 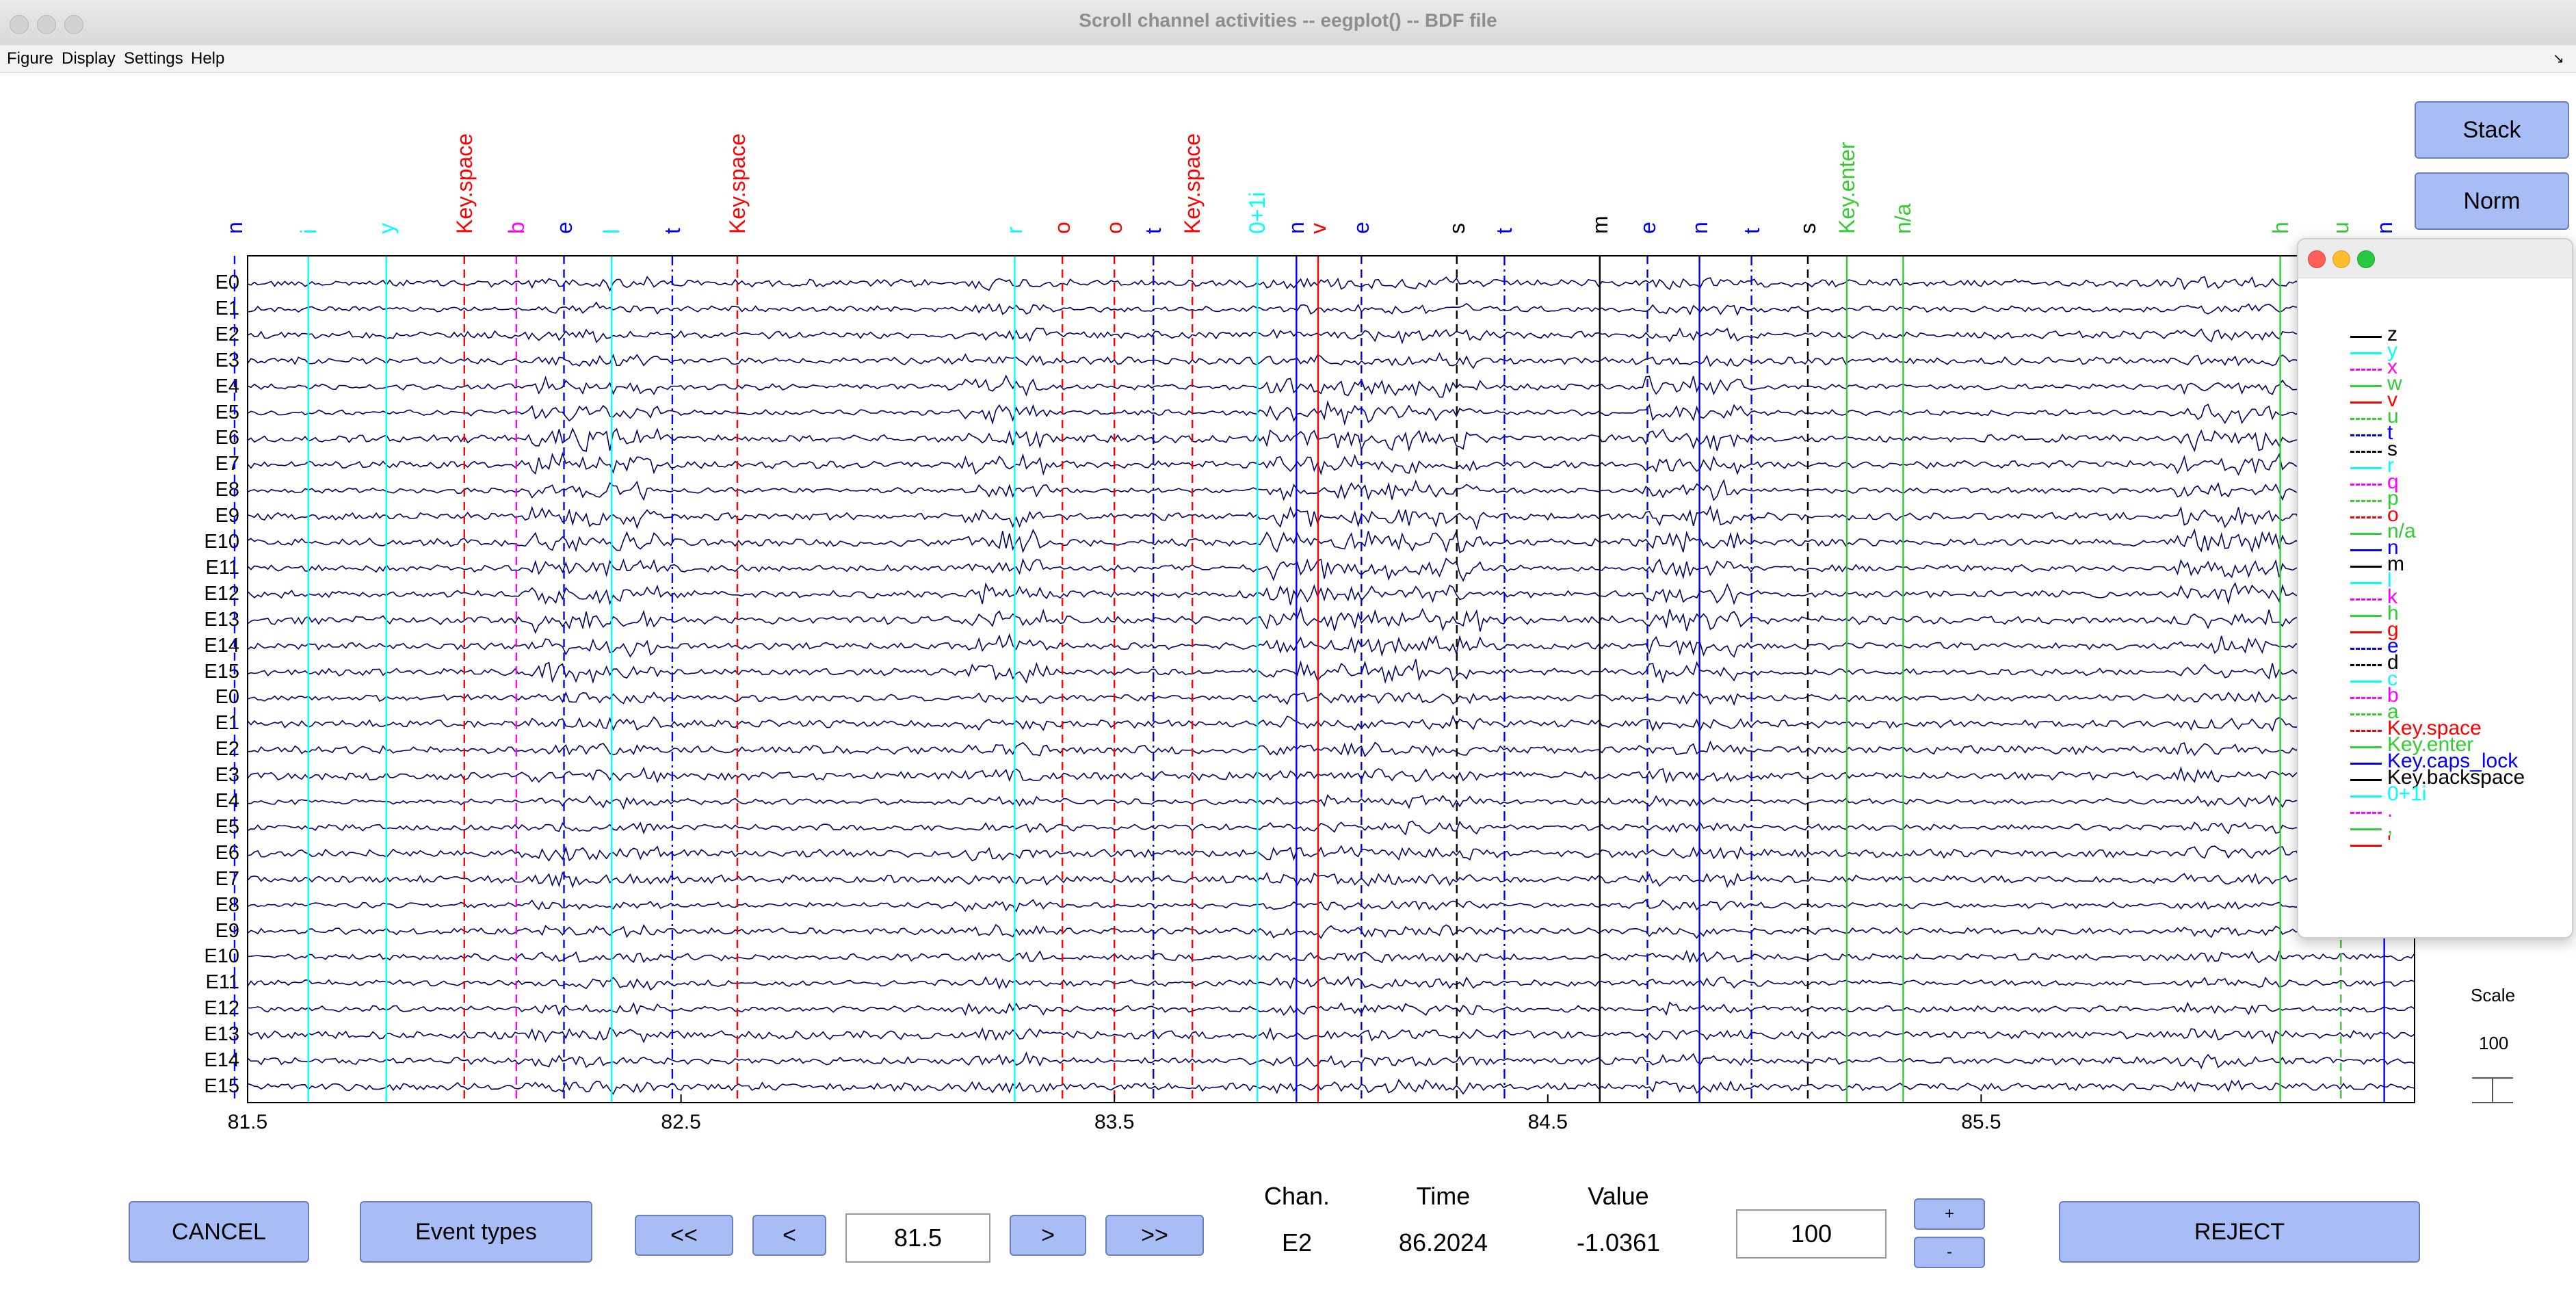 I want to click on menu-settings: Settings, so click(x=153, y=58).